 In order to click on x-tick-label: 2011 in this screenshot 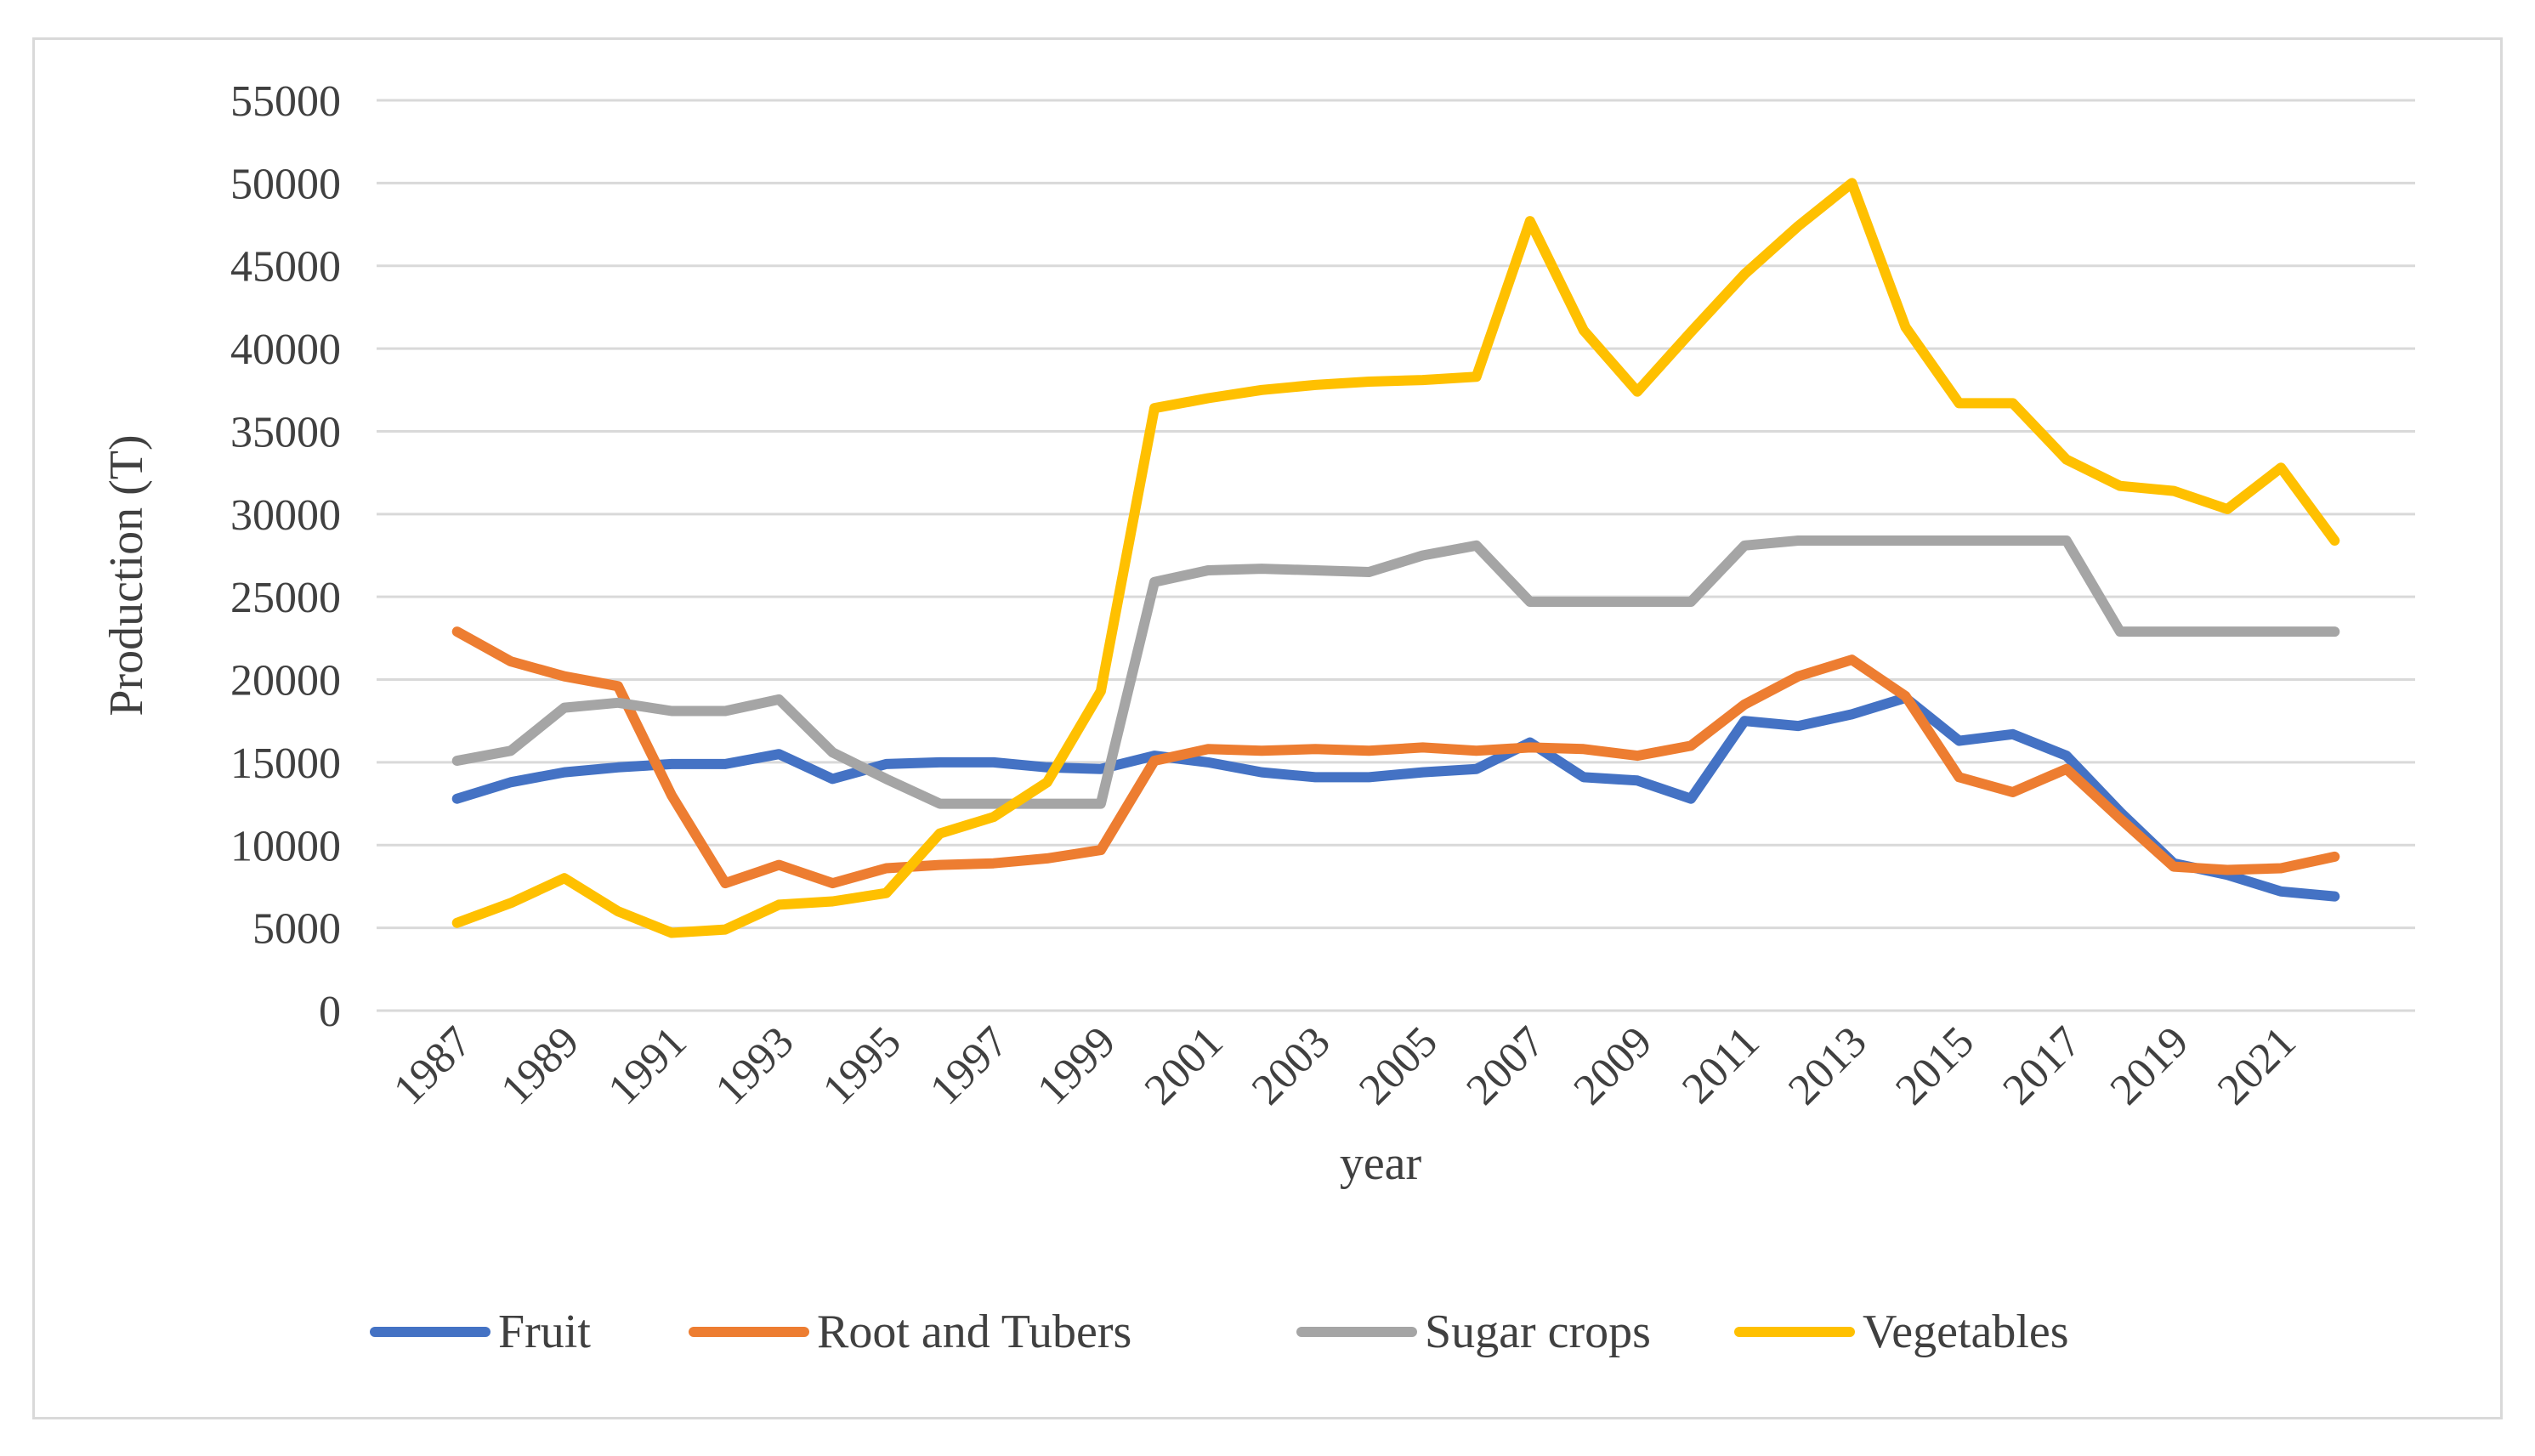, I will do `click(1720, 1065)`.